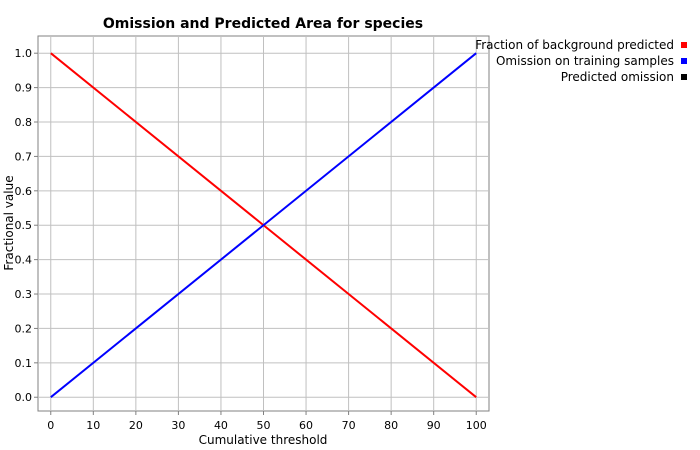 The image size is (700, 450). What do you see at coordinates (24, 191) in the screenshot?
I see `y-tick-label: 0.6` at bounding box center [24, 191].